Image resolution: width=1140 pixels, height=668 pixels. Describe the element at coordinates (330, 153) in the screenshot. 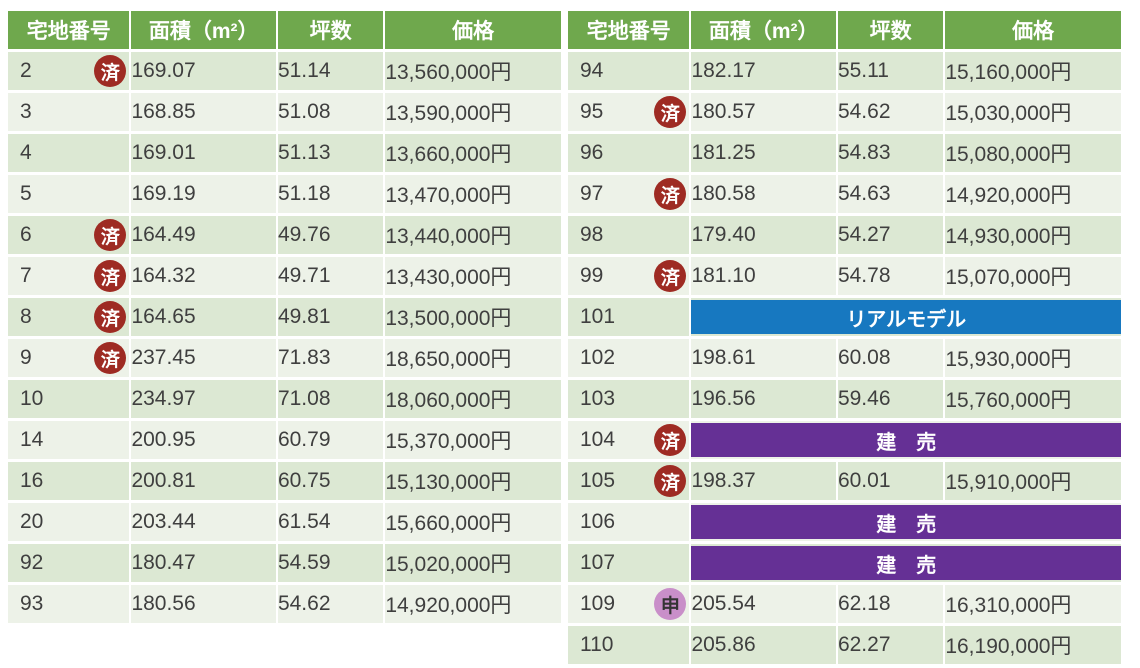

I see `tsubo-cell: 51.13` at that location.